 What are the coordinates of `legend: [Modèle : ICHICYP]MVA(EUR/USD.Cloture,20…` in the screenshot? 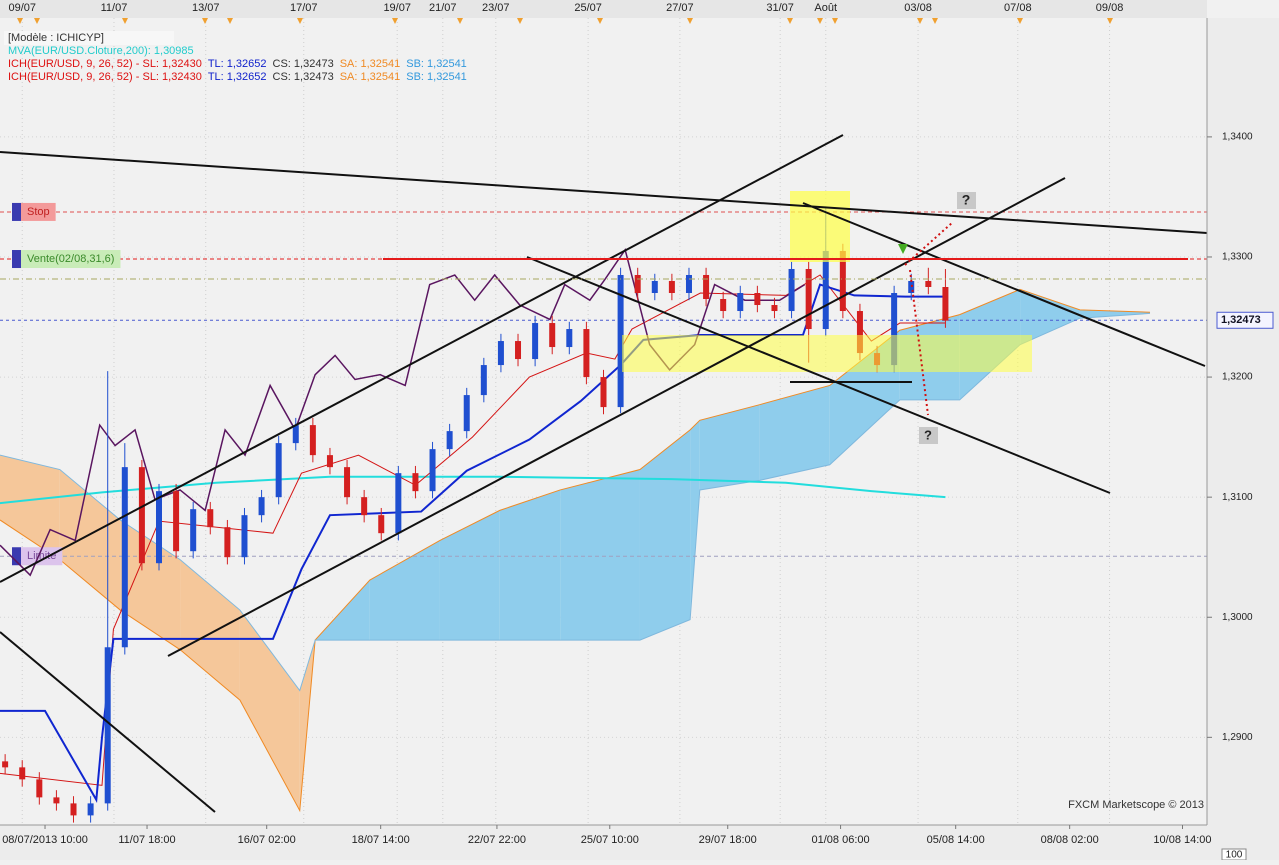 It's located at (237, 57).